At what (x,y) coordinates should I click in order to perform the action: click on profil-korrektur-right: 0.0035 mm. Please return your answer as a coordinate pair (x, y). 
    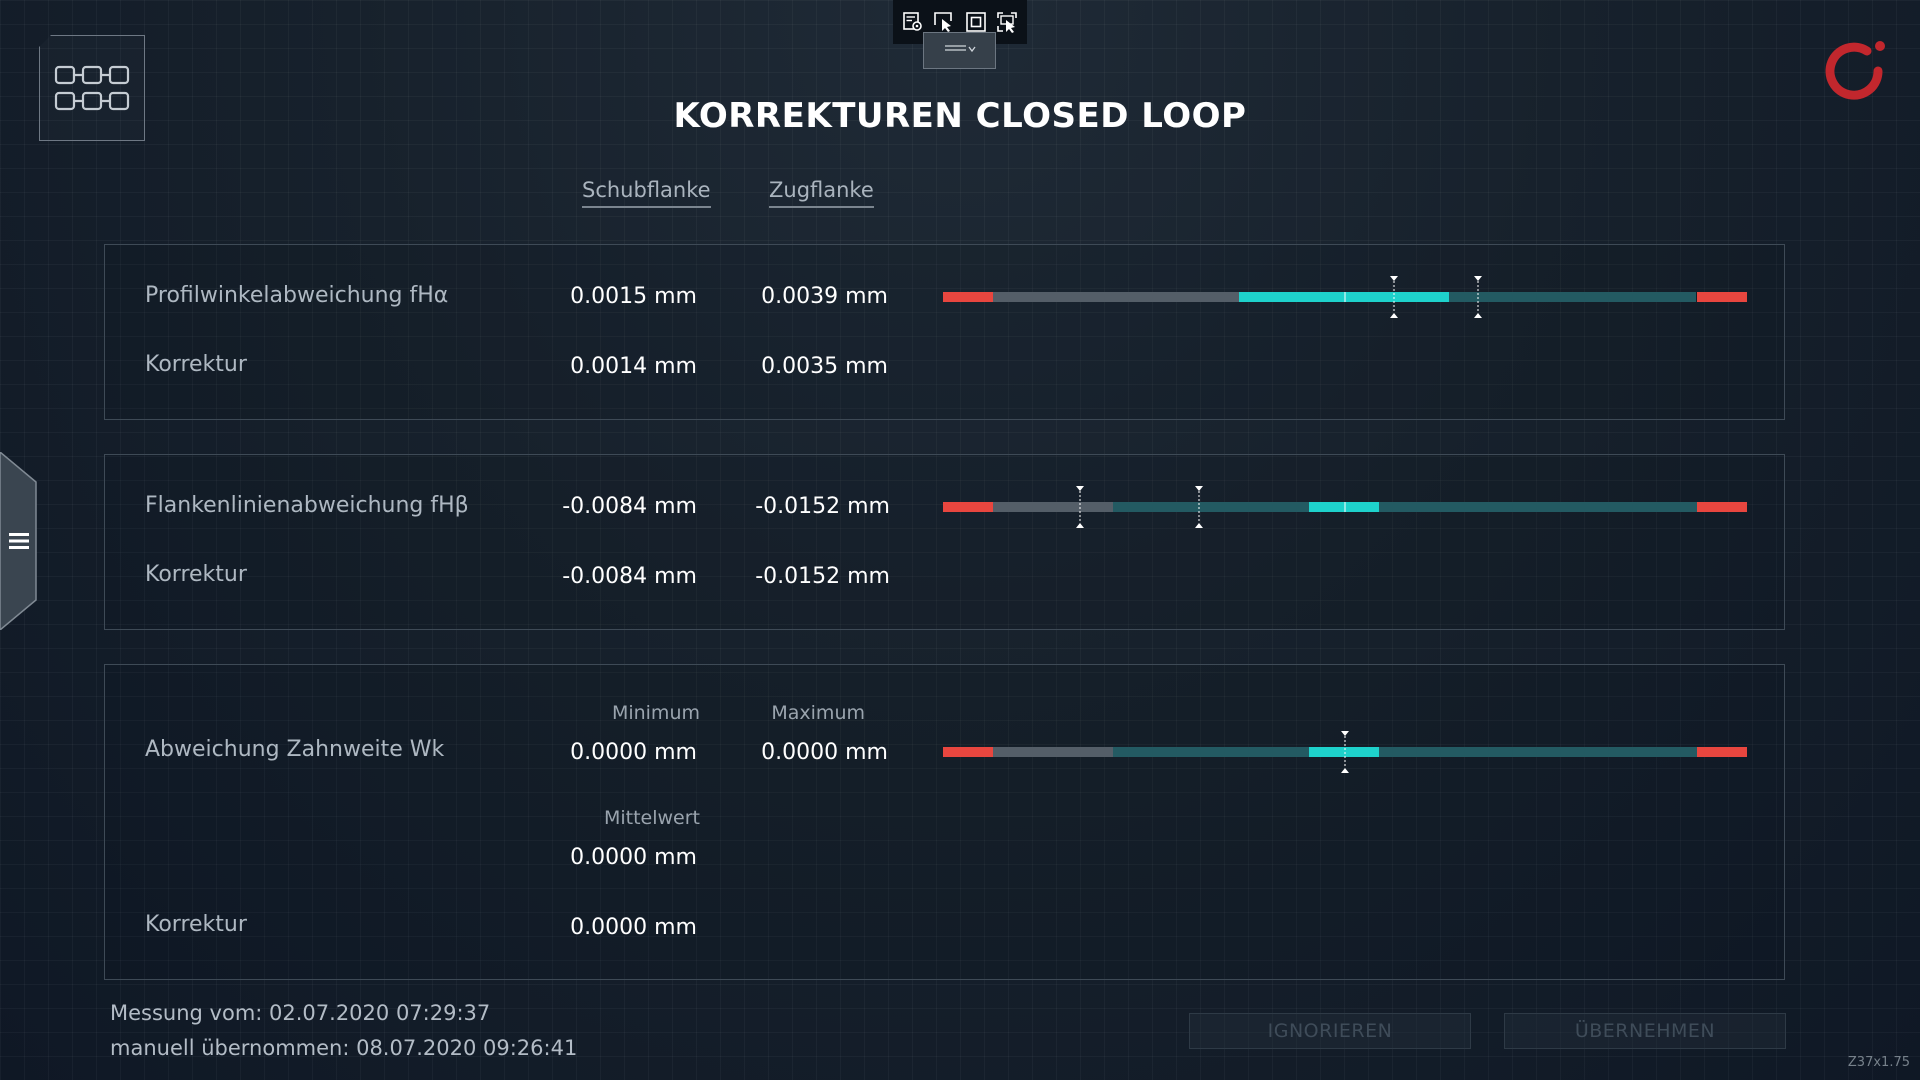
    Looking at the image, I should click on (824, 366).